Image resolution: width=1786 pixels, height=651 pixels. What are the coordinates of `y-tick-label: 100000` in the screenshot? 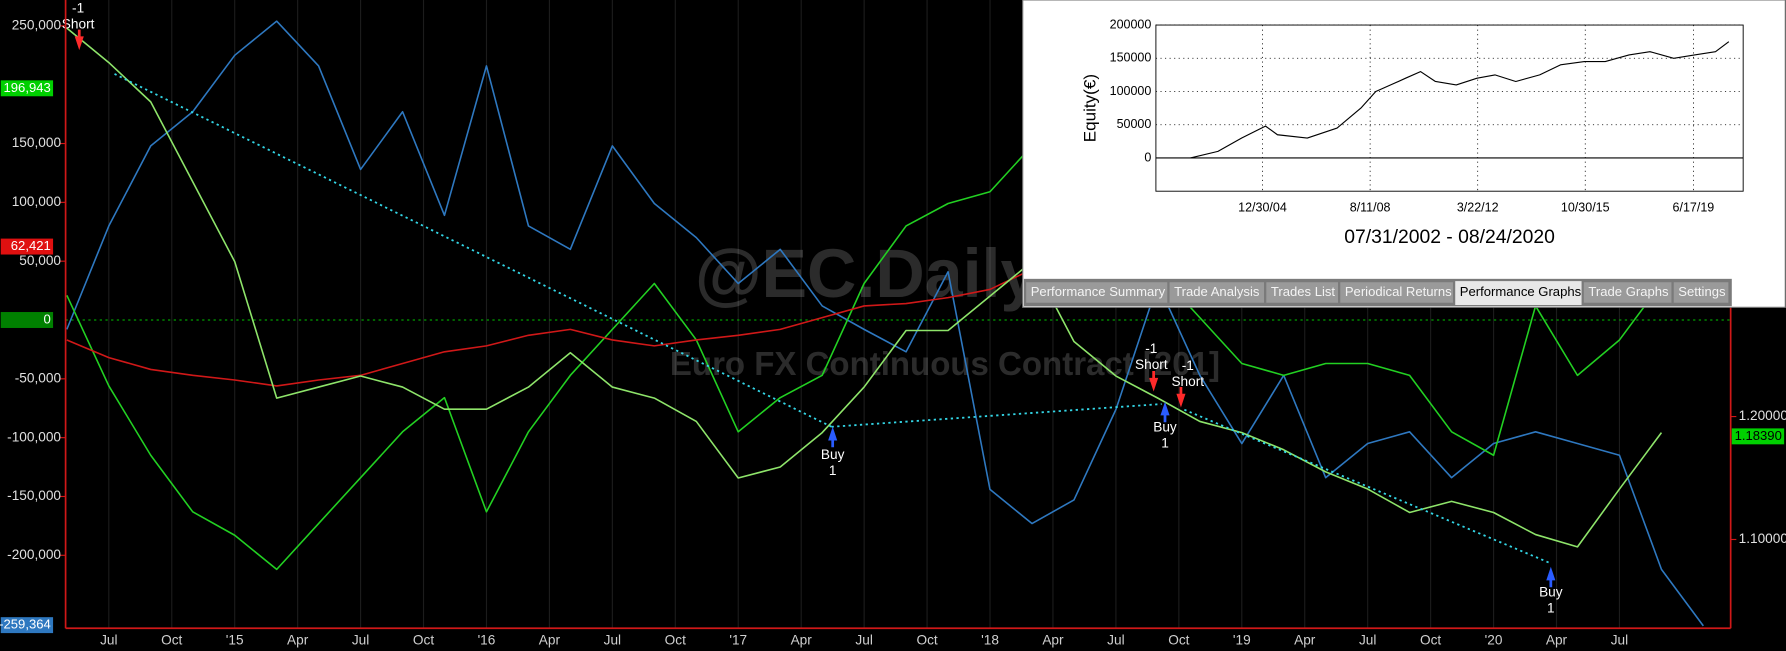 It's located at (1131, 91).